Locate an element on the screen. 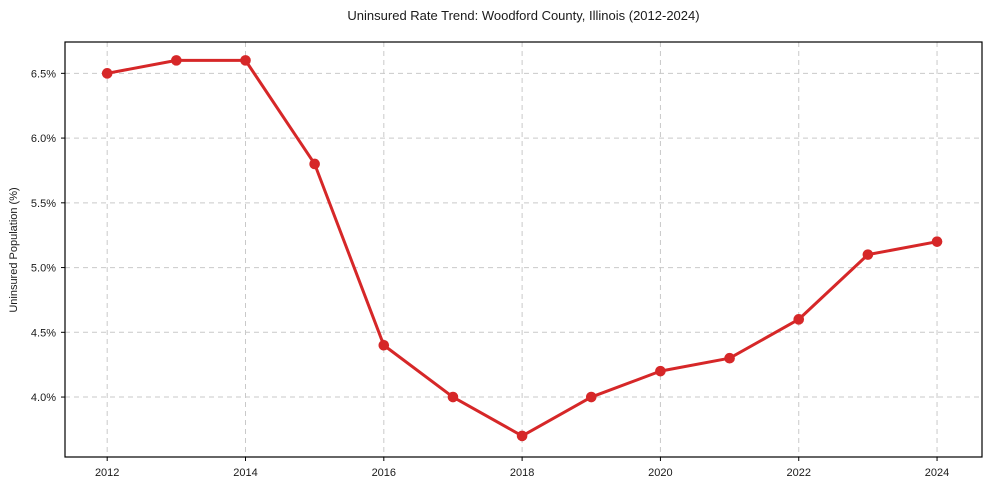 This screenshot has height=490, width=989. x-tick-label: 2018 is located at coordinates (522, 473).